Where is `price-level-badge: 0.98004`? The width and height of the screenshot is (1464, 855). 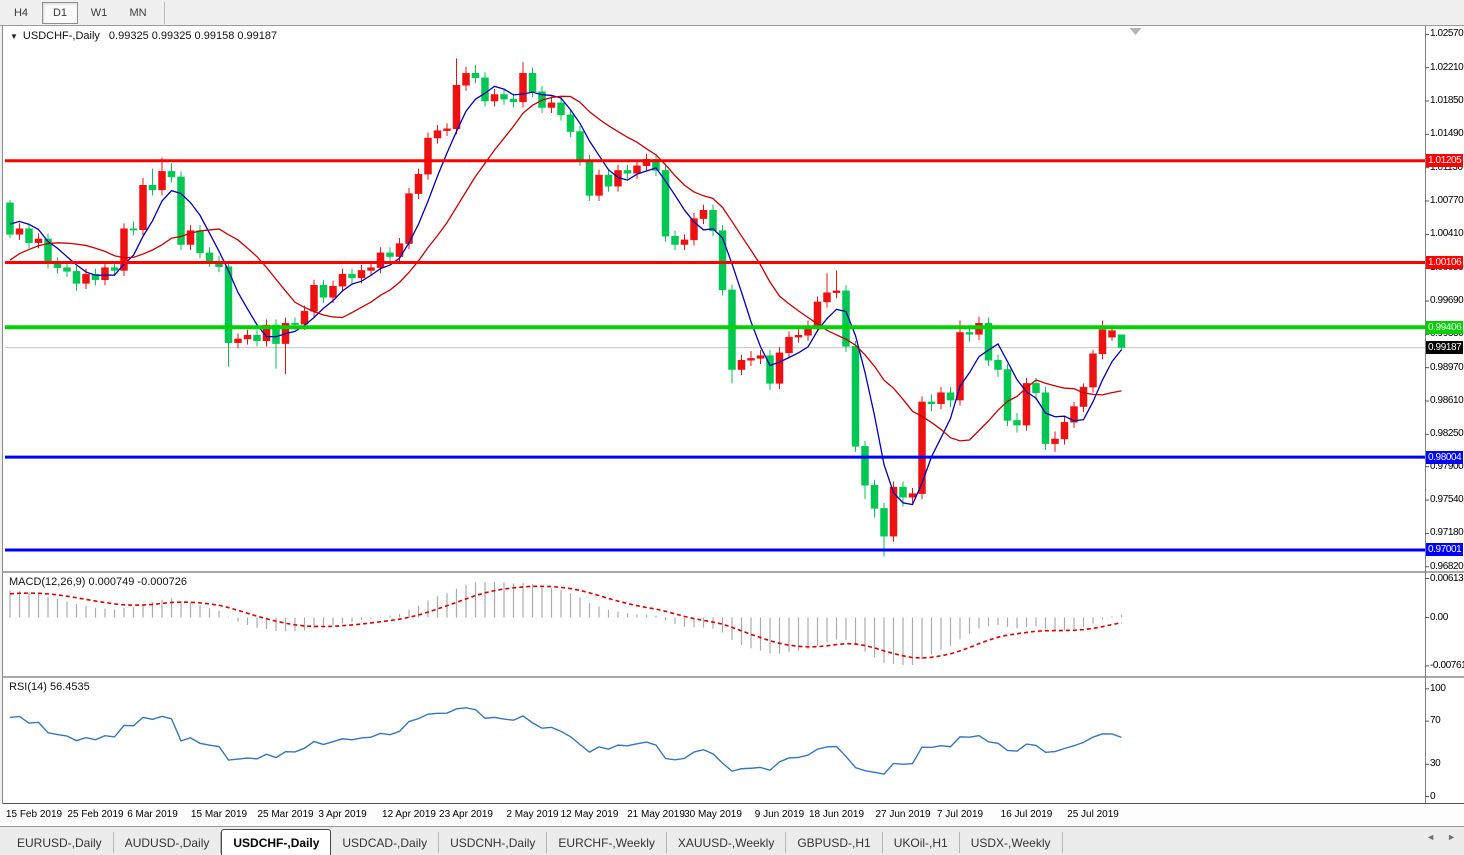 price-level-badge: 0.98004 is located at coordinates (1444, 457).